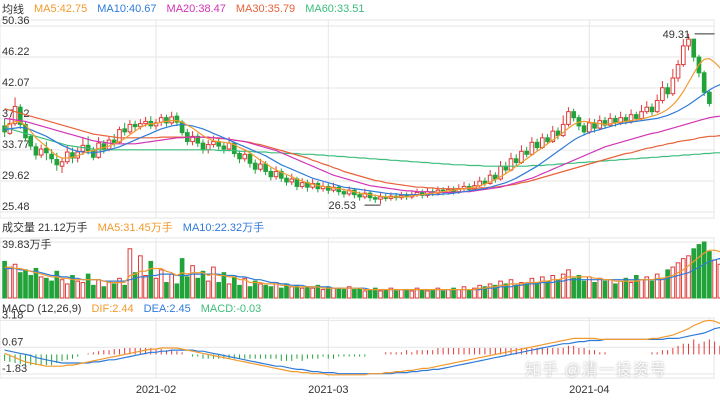 Image resolution: width=720 pixels, height=400 pixels. What do you see at coordinates (112, 309) in the screenshot?
I see `legend-dif: DIF:2.44` at bounding box center [112, 309].